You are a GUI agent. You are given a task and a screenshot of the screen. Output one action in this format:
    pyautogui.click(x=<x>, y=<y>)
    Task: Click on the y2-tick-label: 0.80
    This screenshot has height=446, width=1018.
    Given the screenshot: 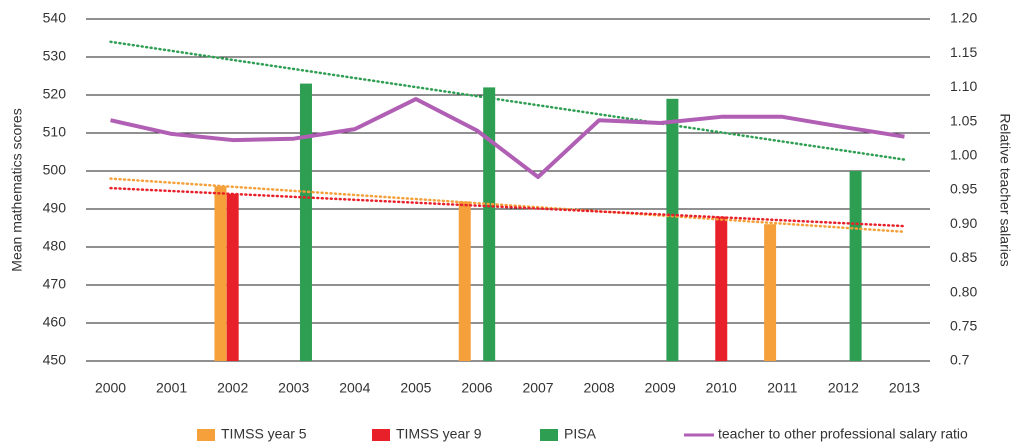 What is the action you would take?
    pyautogui.click(x=963, y=291)
    